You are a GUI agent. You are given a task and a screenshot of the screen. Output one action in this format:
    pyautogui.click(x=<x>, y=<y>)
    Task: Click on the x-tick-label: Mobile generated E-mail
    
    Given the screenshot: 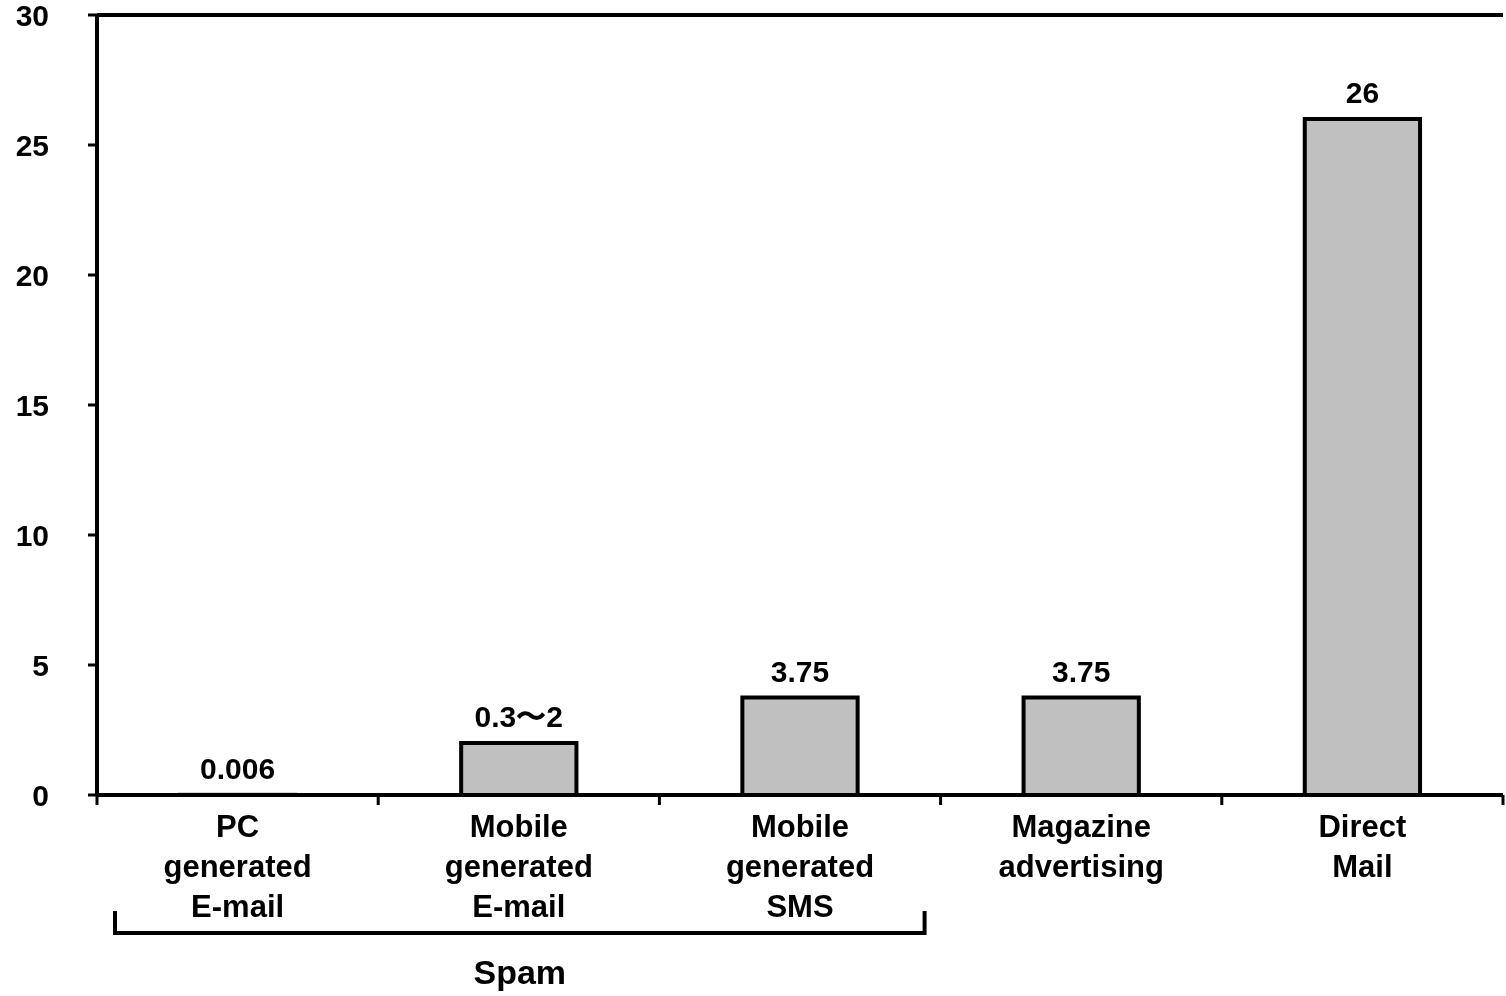 What is the action you would take?
    pyautogui.click(x=518, y=866)
    